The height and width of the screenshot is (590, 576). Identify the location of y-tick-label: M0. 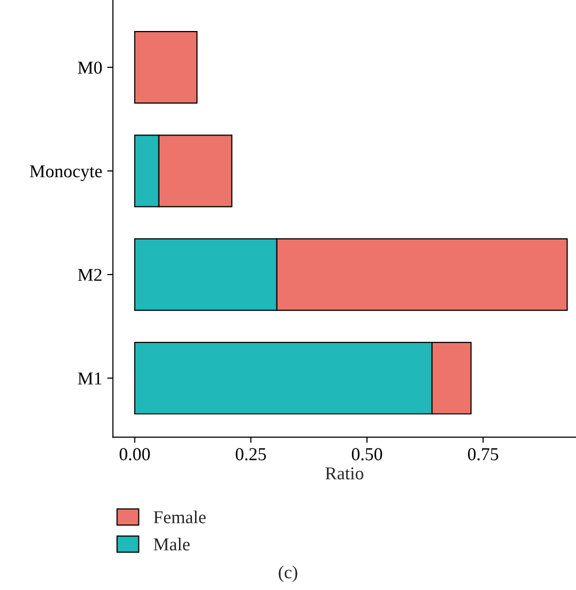
(90, 68).